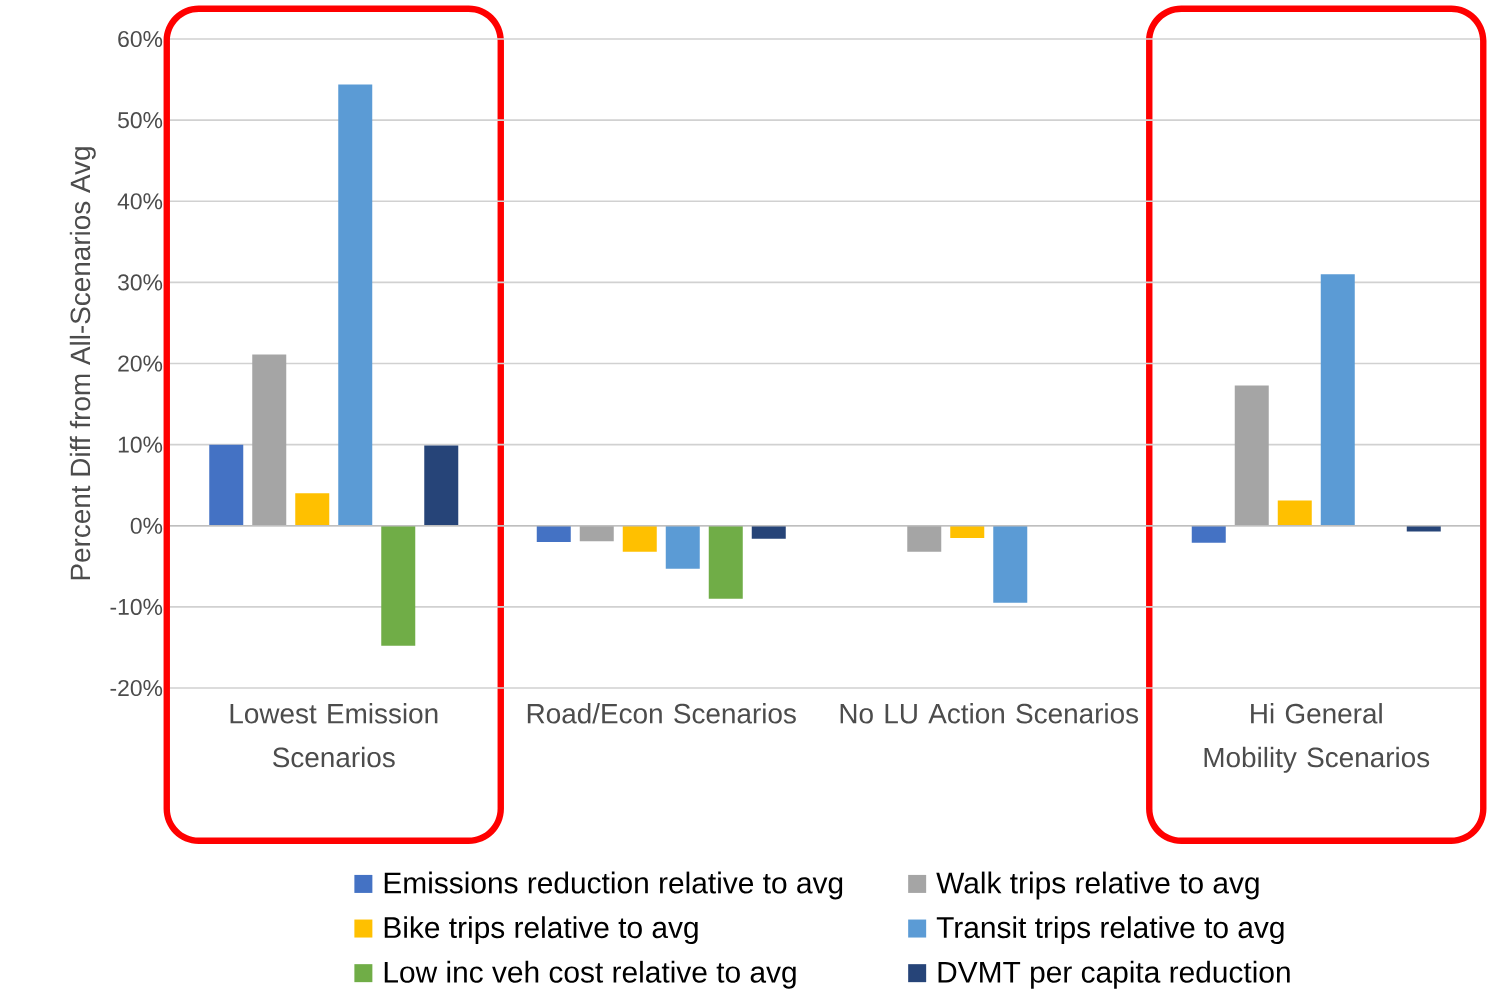 The width and height of the screenshot is (1509, 1008). I want to click on x-tick-label: Hi General Mobility Scenarios, so click(1317, 738).